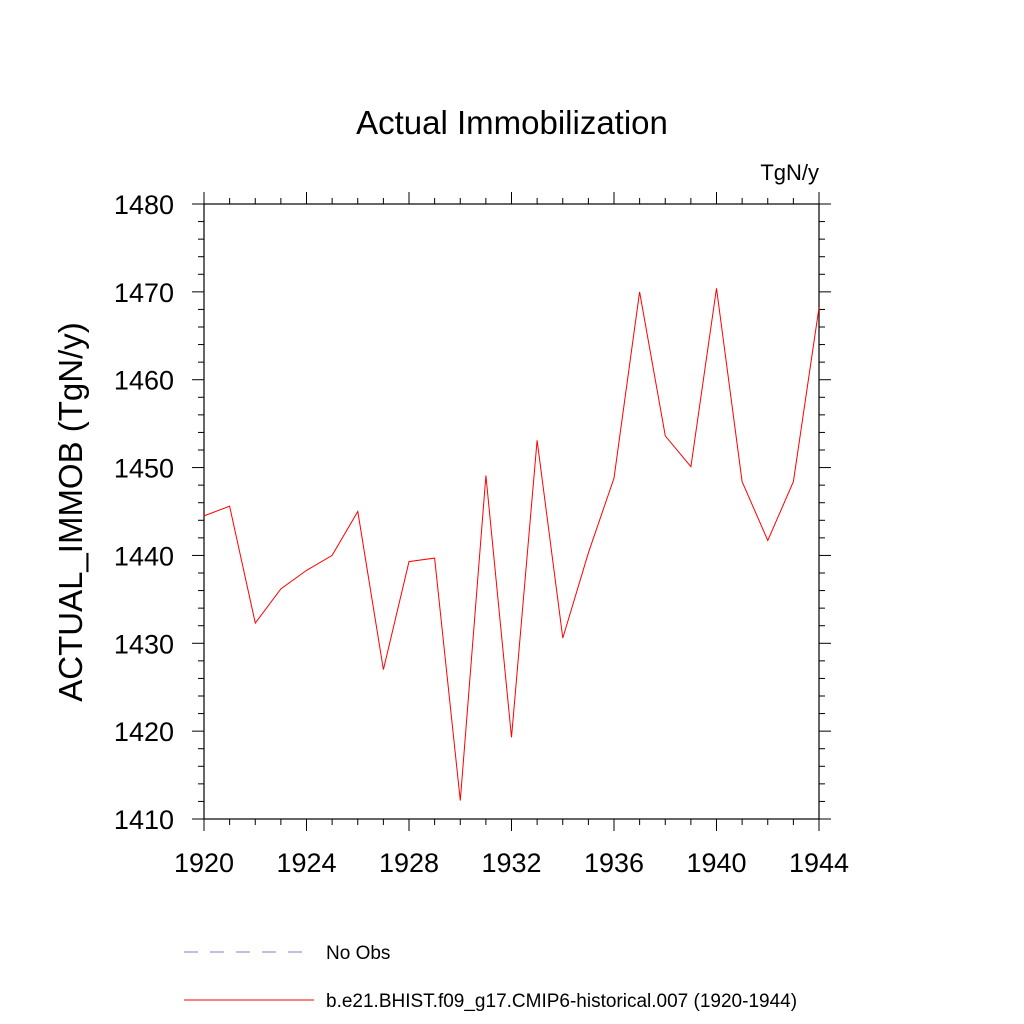  Describe the element at coordinates (144, 469) in the screenshot. I see `y-tick-label: 1450` at that location.